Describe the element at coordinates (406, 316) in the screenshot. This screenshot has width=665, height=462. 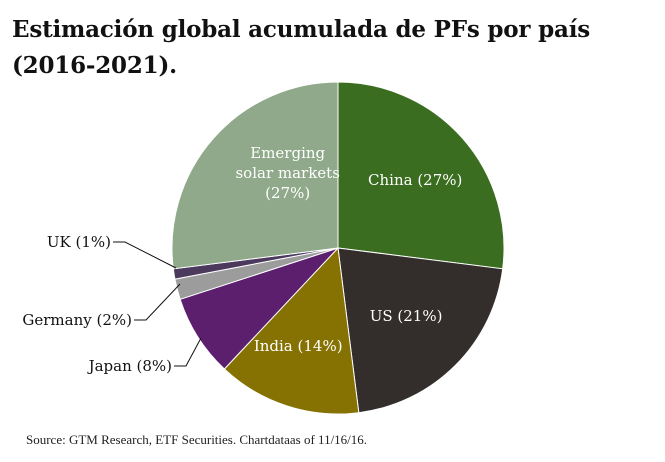
I see `slice-label-us: US (21%)` at that location.